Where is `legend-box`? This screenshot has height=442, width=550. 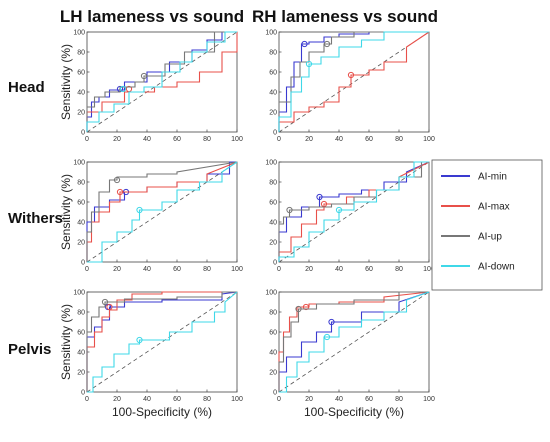
legend-box is located at coordinates (487, 225).